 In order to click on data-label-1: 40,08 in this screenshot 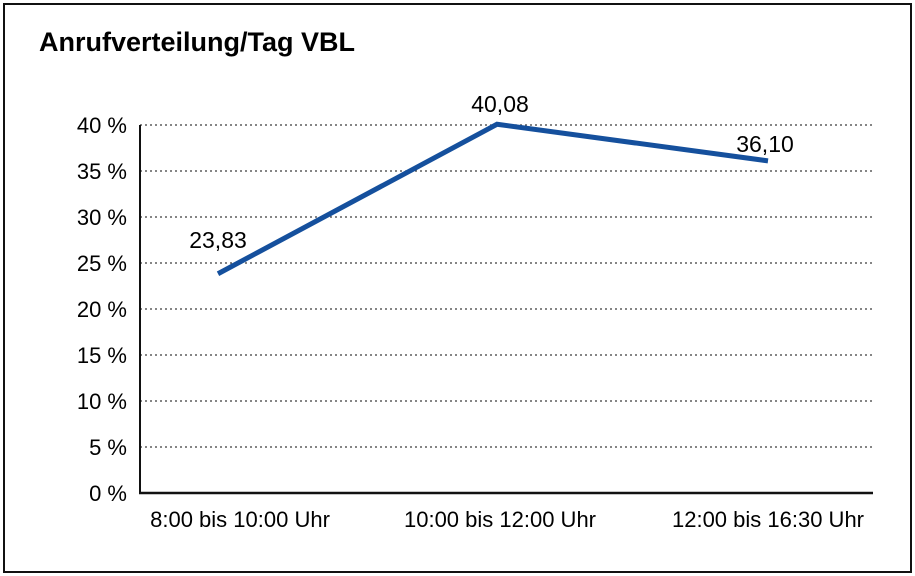, I will do `click(500, 104)`.